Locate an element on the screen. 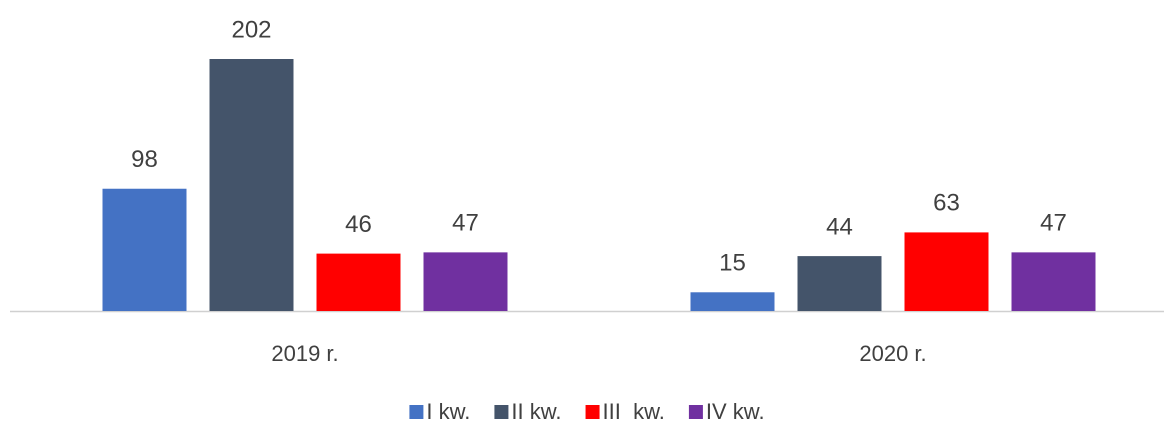 The image size is (1174, 426). x-tick-label: 2020 r. is located at coordinates (892, 353).